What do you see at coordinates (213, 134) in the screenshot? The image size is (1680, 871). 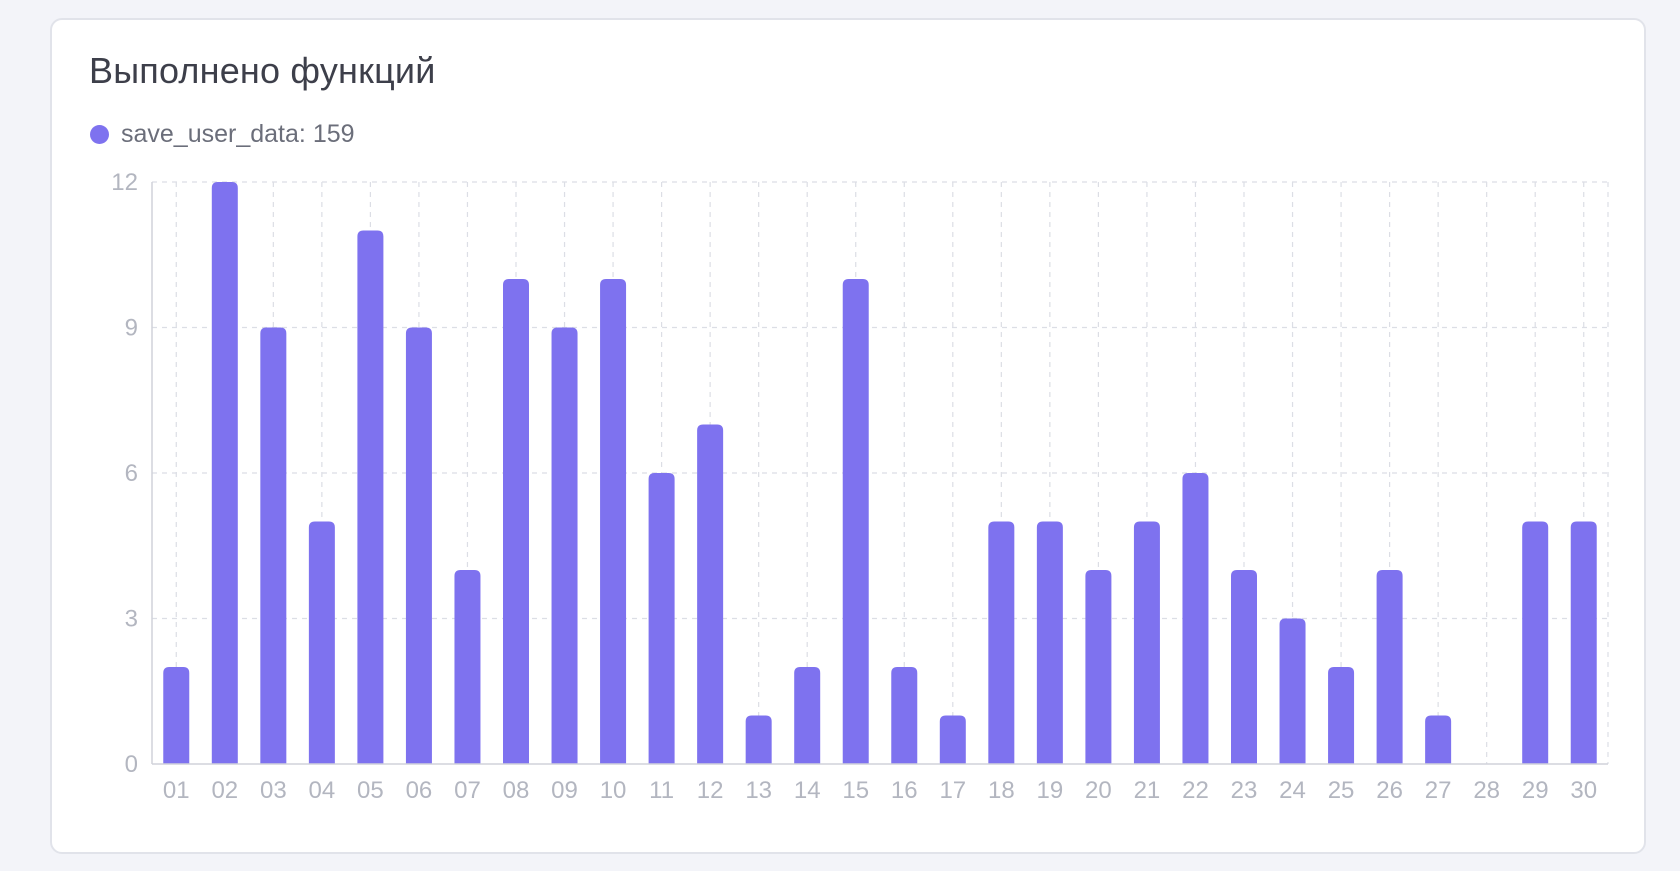 I see `legend-series-name: save_user_data:` at bounding box center [213, 134].